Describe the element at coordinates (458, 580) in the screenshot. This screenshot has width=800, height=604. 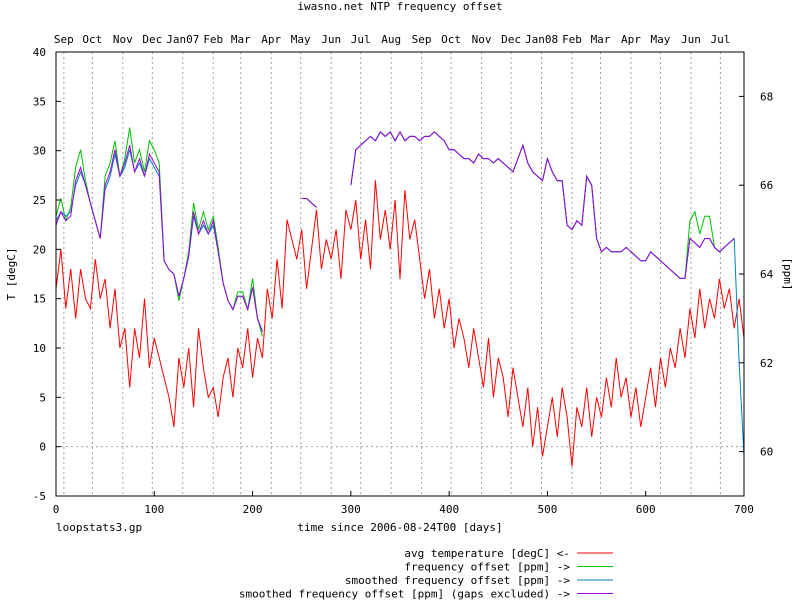
I see `legend-label: smoothed frequency offset [ppm] ->` at that location.